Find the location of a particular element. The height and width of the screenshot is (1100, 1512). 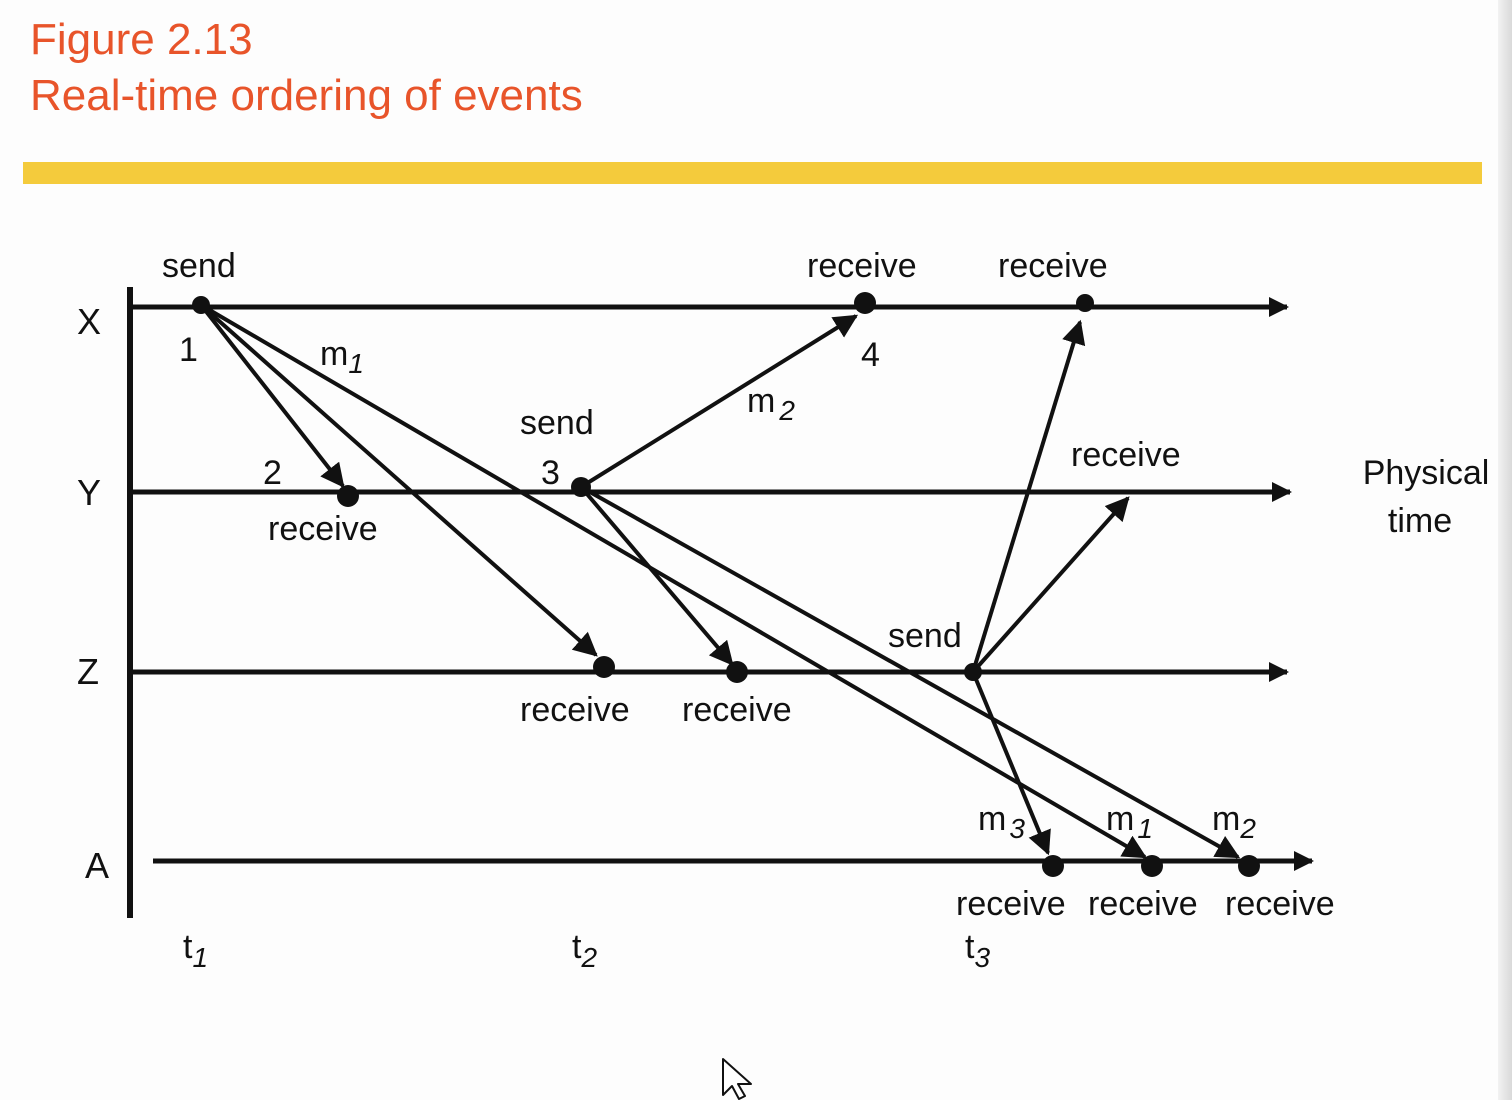

event-dot-x-send is located at coordinates (201, 305).